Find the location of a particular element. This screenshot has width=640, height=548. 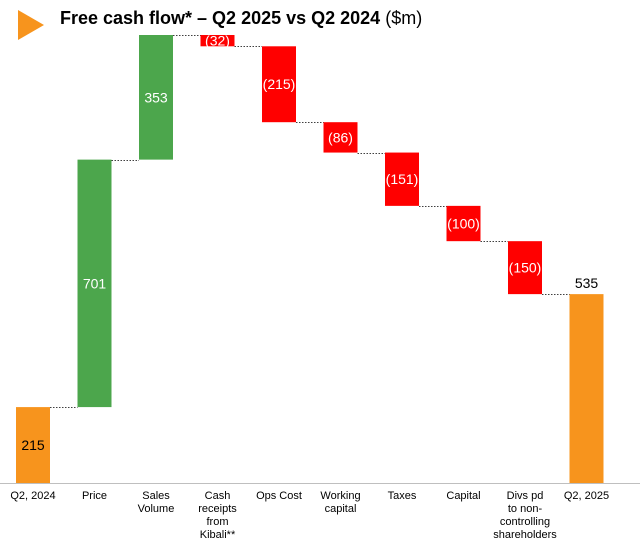

category-label: Capital is located at coordinates (463, 496).